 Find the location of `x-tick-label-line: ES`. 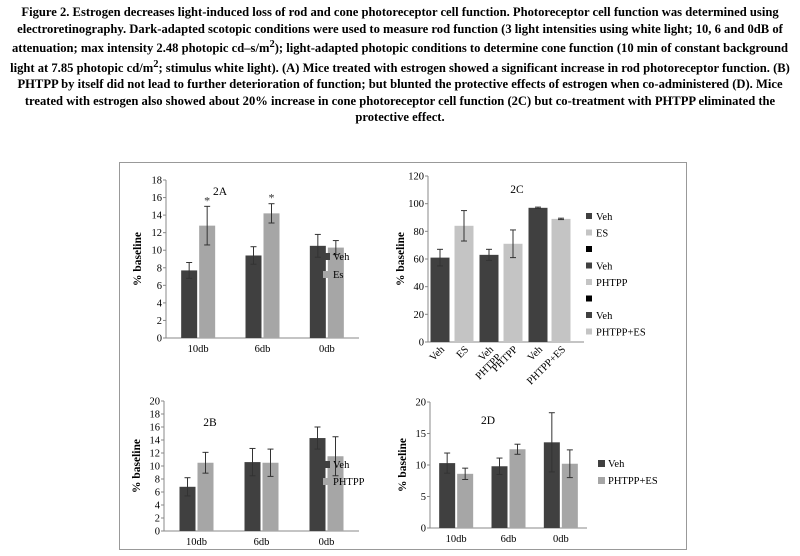

x-tick-label-line: ES is located at coordinates (463, 352).